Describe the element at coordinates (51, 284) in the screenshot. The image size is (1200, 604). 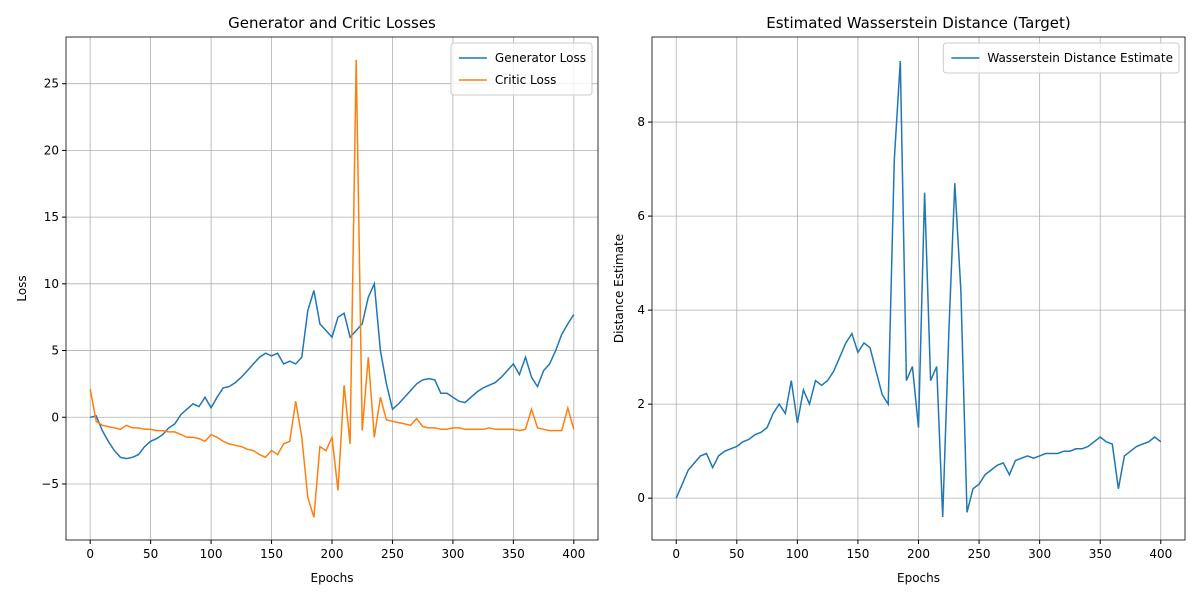
I see `y-tick-label: 10` at that location.